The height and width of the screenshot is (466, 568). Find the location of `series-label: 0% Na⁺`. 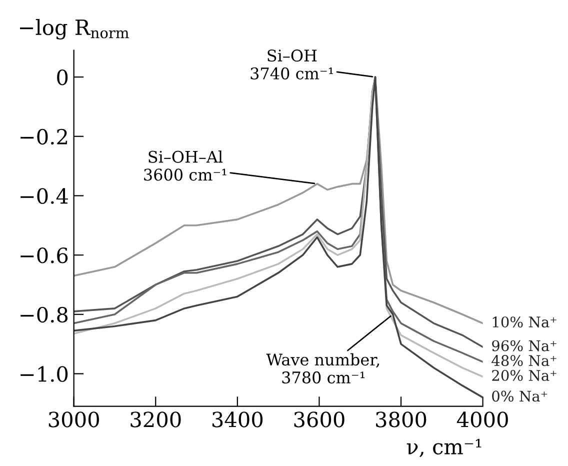

series-label: 0% Na⁺ is located at coordinates (520, 396).